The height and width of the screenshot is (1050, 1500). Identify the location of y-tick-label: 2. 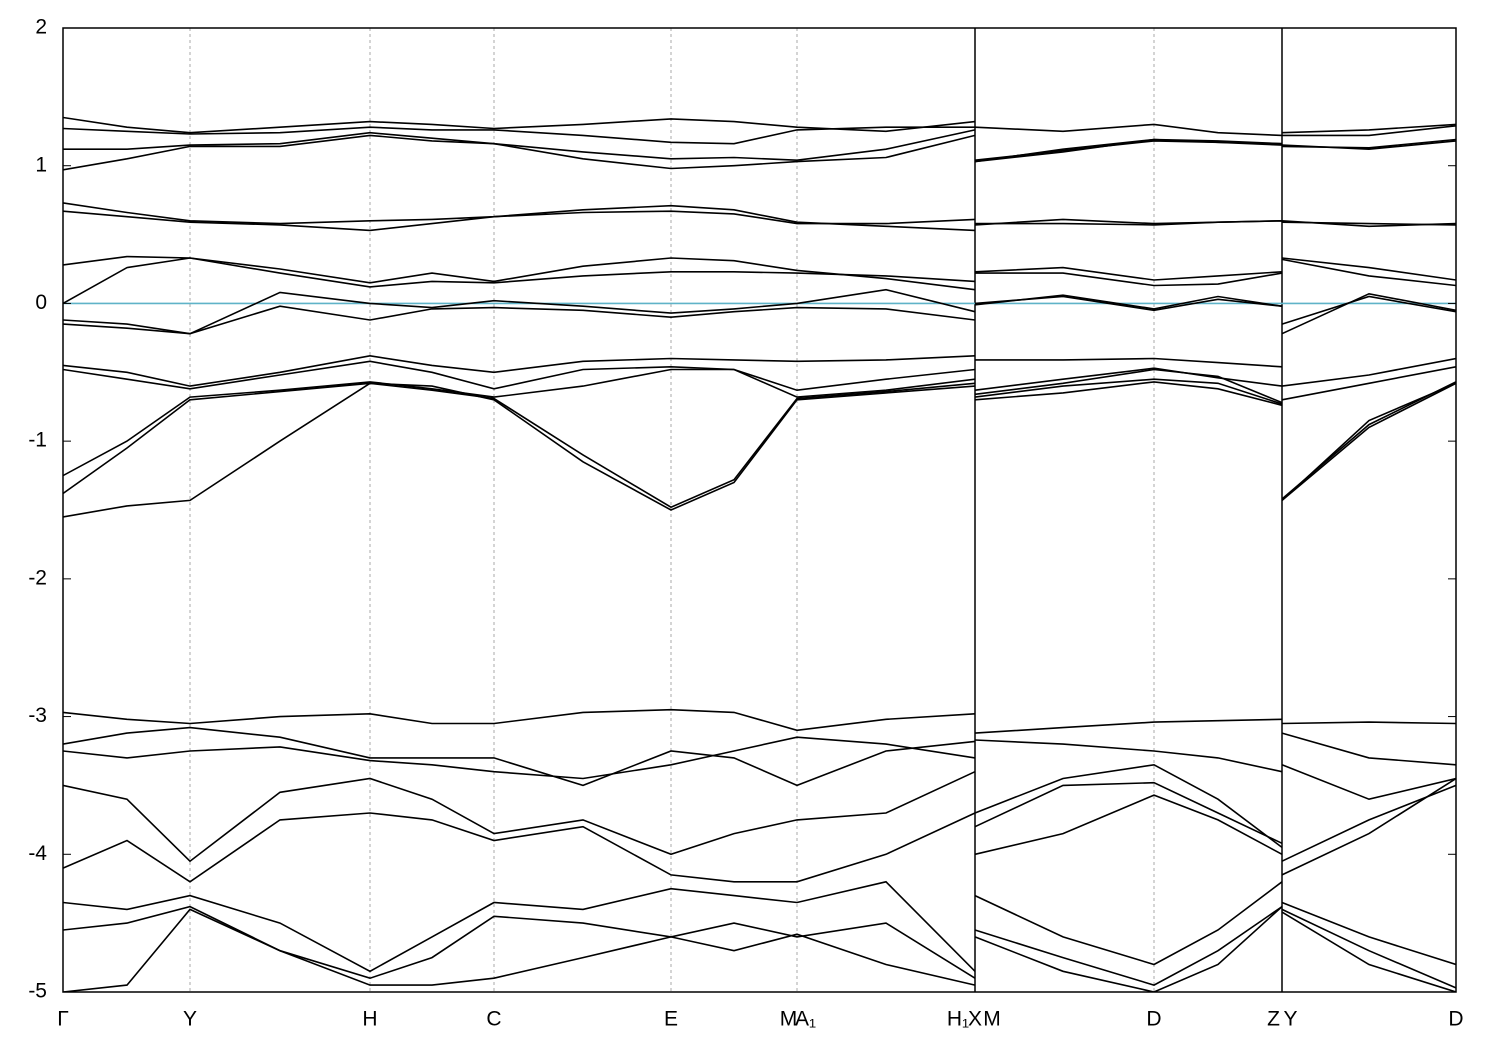
(41, 27).